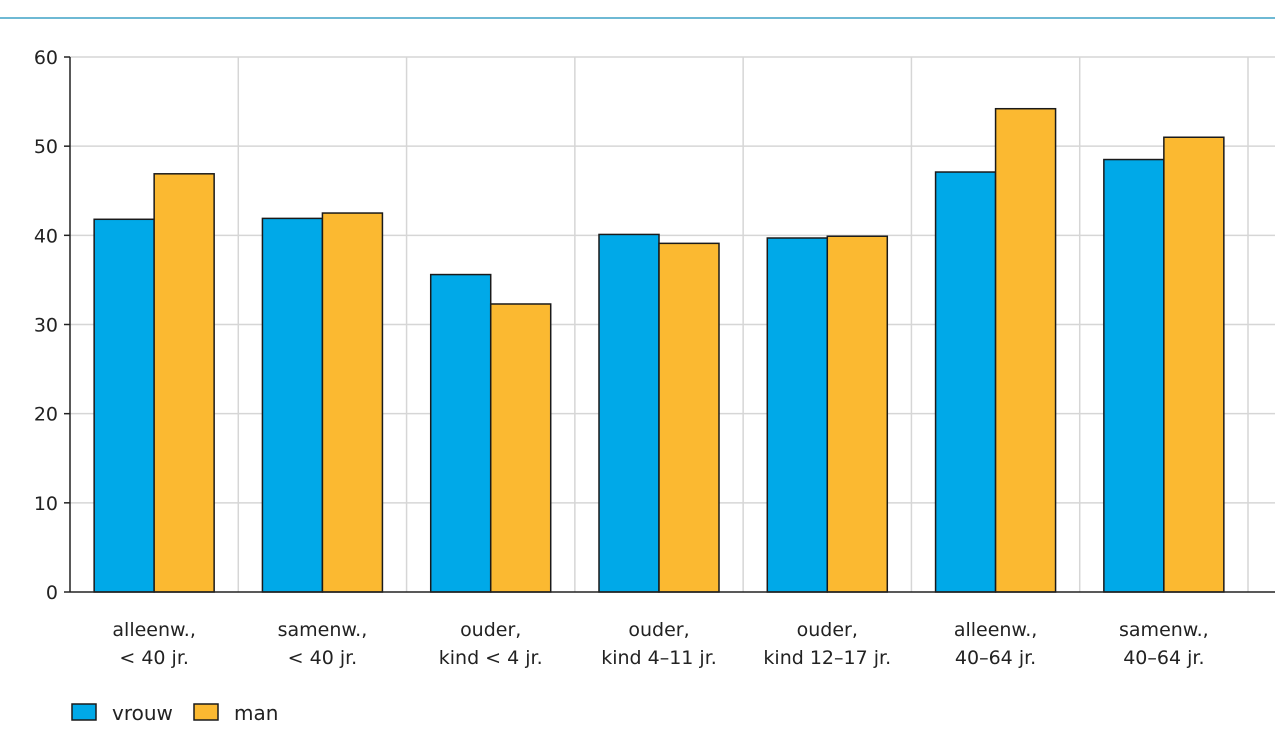 The image size is (1275, 749). I want to click on y-tick-label: 40, so click(46, 236).